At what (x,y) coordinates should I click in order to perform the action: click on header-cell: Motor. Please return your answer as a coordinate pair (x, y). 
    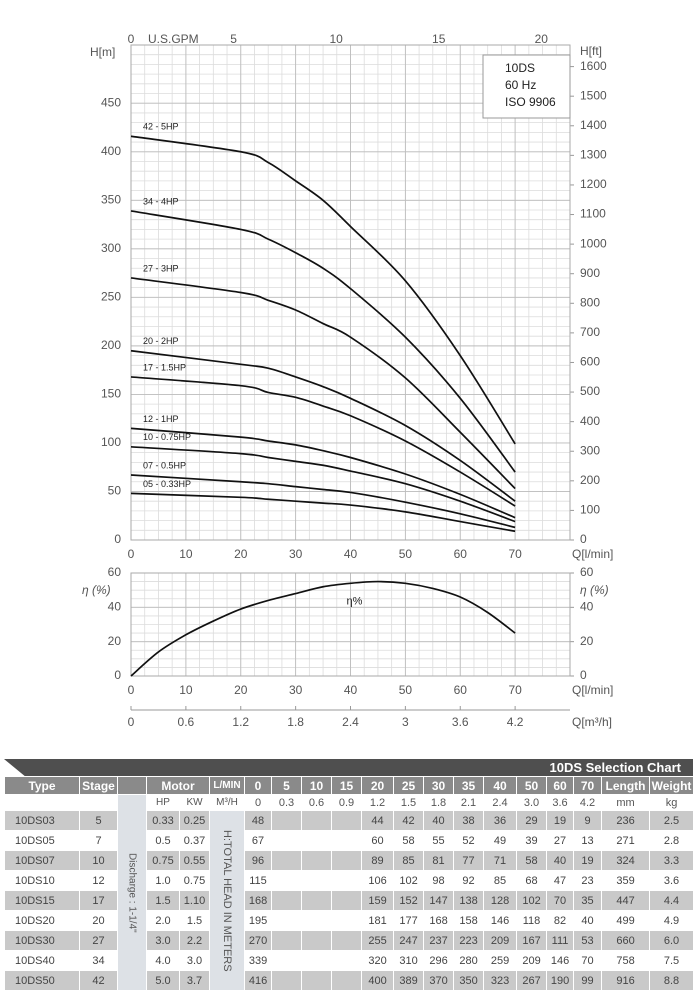
    Looking at the image, I should click on (178, 785).